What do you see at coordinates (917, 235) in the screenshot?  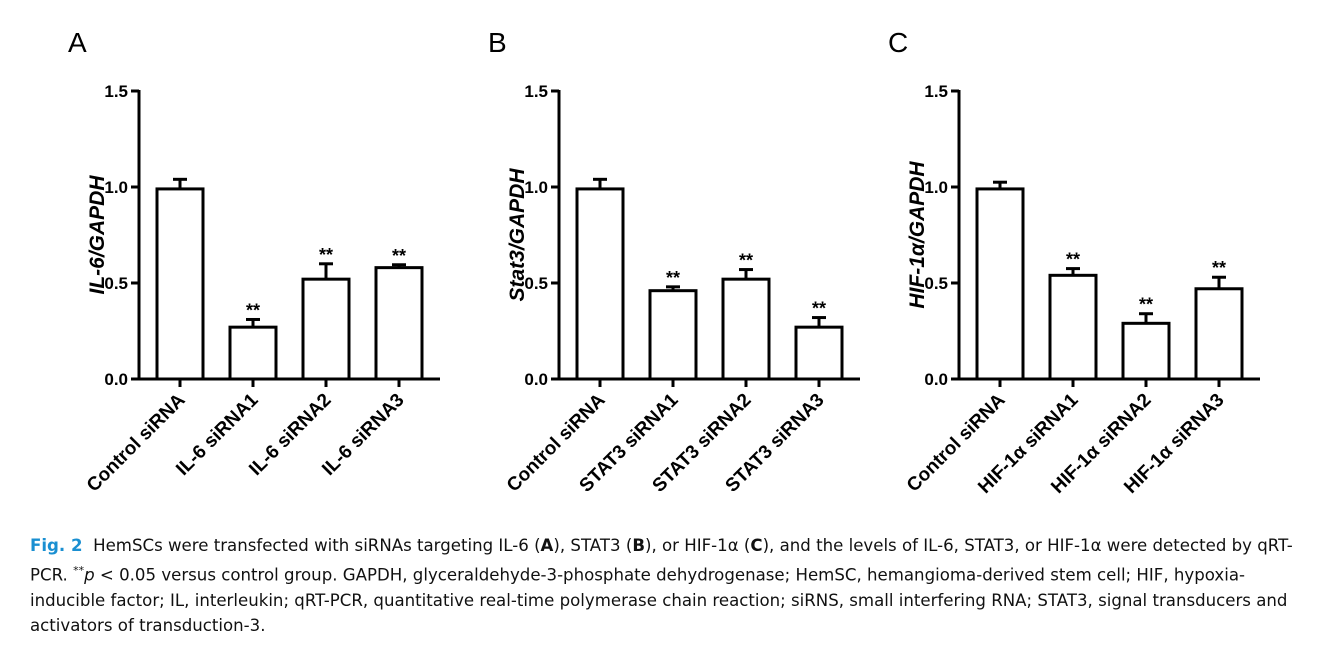 I see `y-axis-label: HIF-1α/GAPDH` at bounding box center [917, 235].